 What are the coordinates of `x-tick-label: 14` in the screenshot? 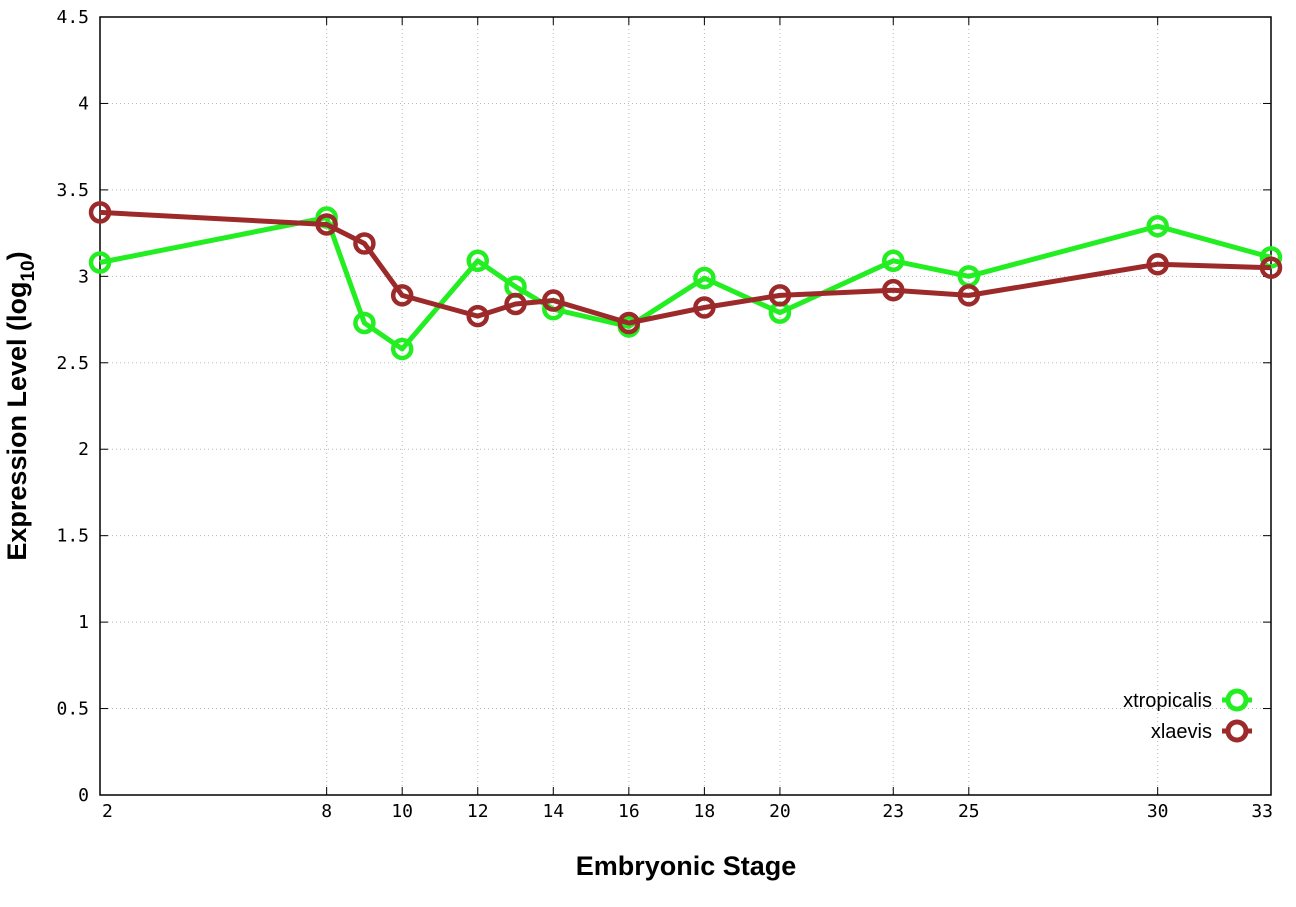 It's located at (553, 811).